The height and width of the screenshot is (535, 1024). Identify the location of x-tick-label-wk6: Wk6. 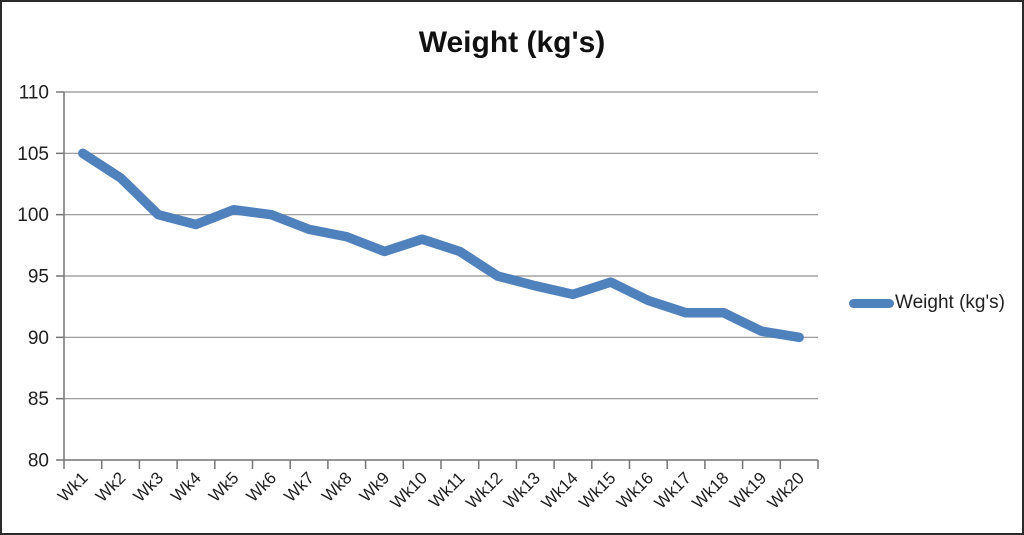
(261, 486).